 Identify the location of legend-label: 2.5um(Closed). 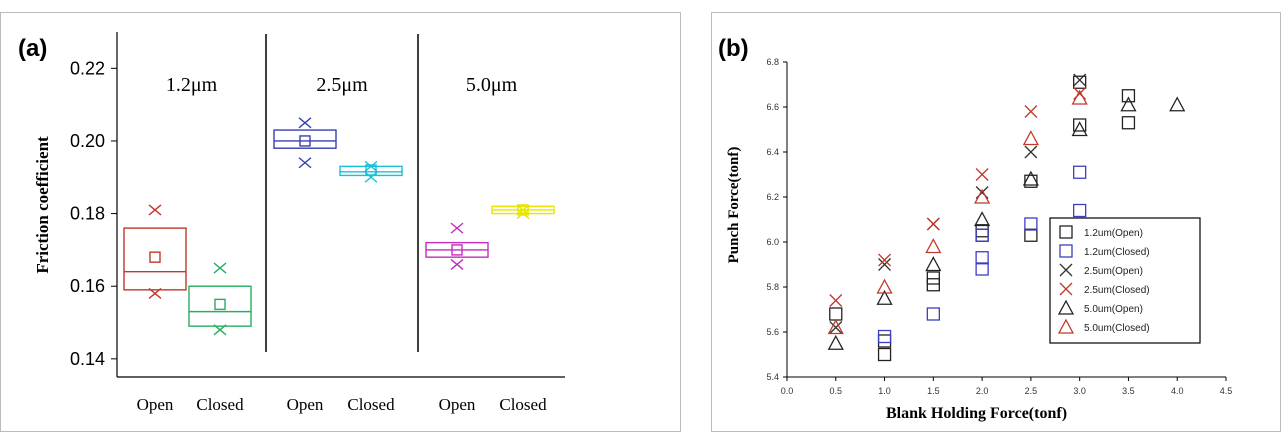
(1117, 290).